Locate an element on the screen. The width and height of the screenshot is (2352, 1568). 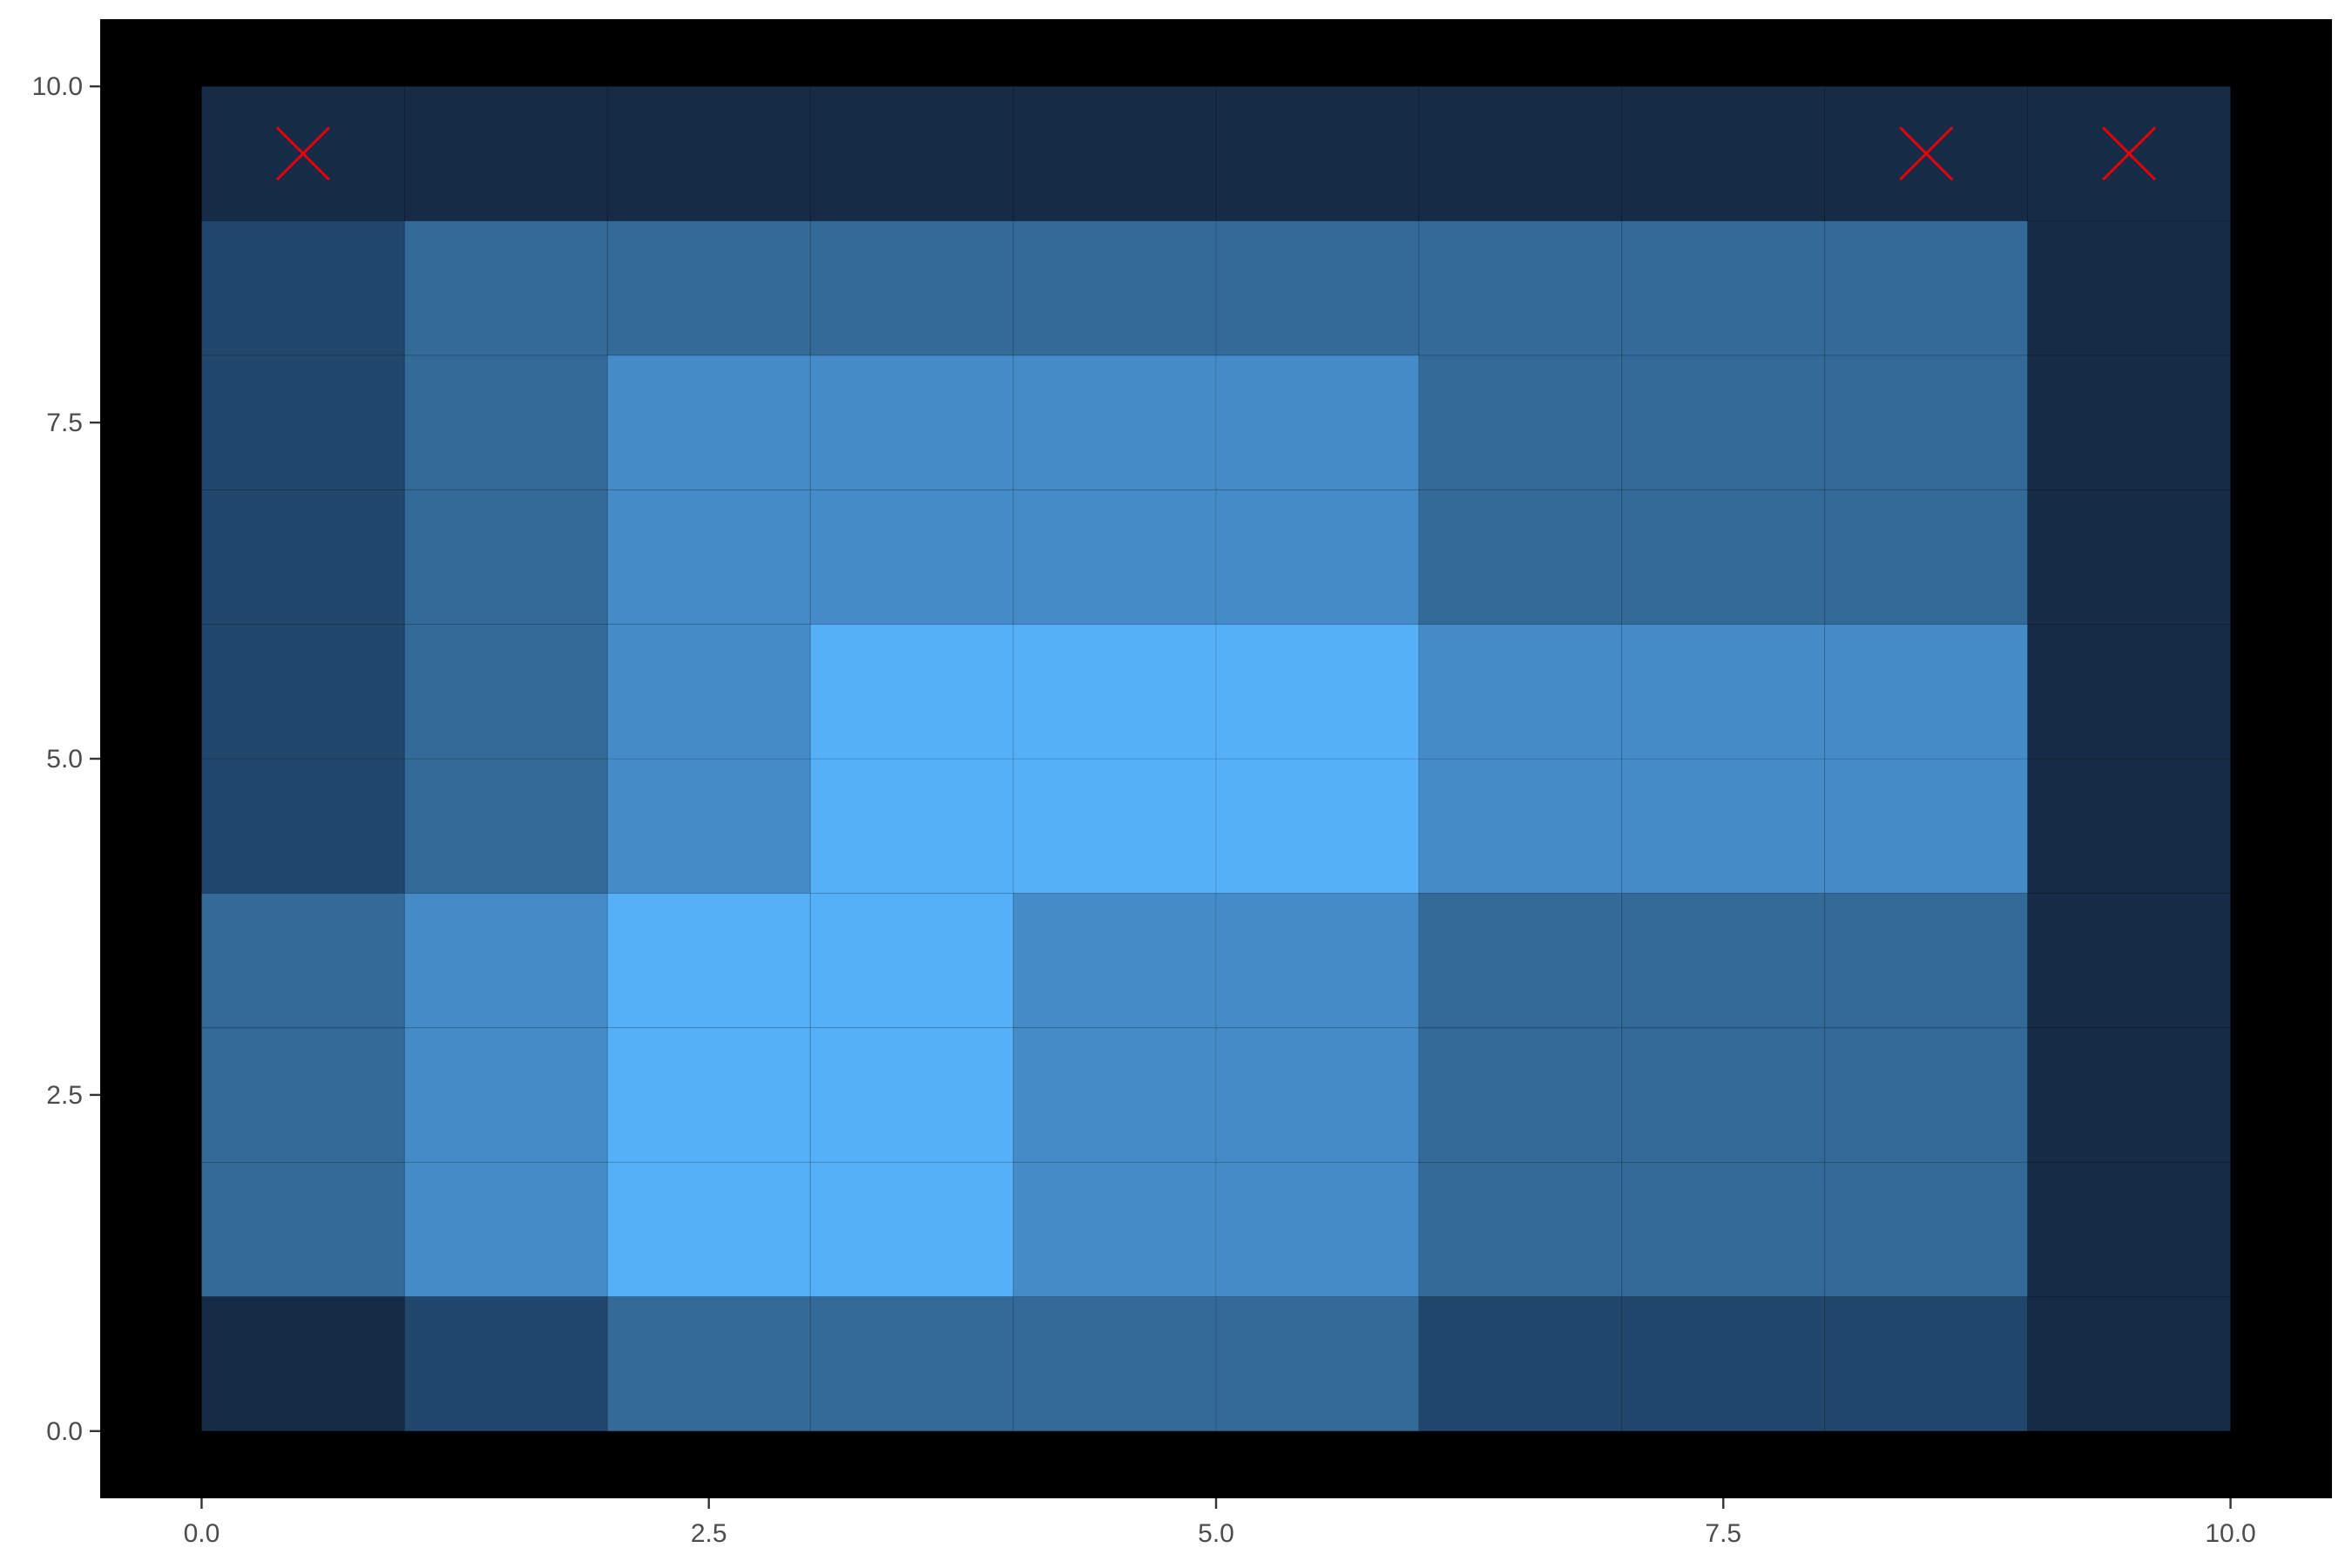
y-tick-label: 2.5 is located at coordinates (64, 1095).